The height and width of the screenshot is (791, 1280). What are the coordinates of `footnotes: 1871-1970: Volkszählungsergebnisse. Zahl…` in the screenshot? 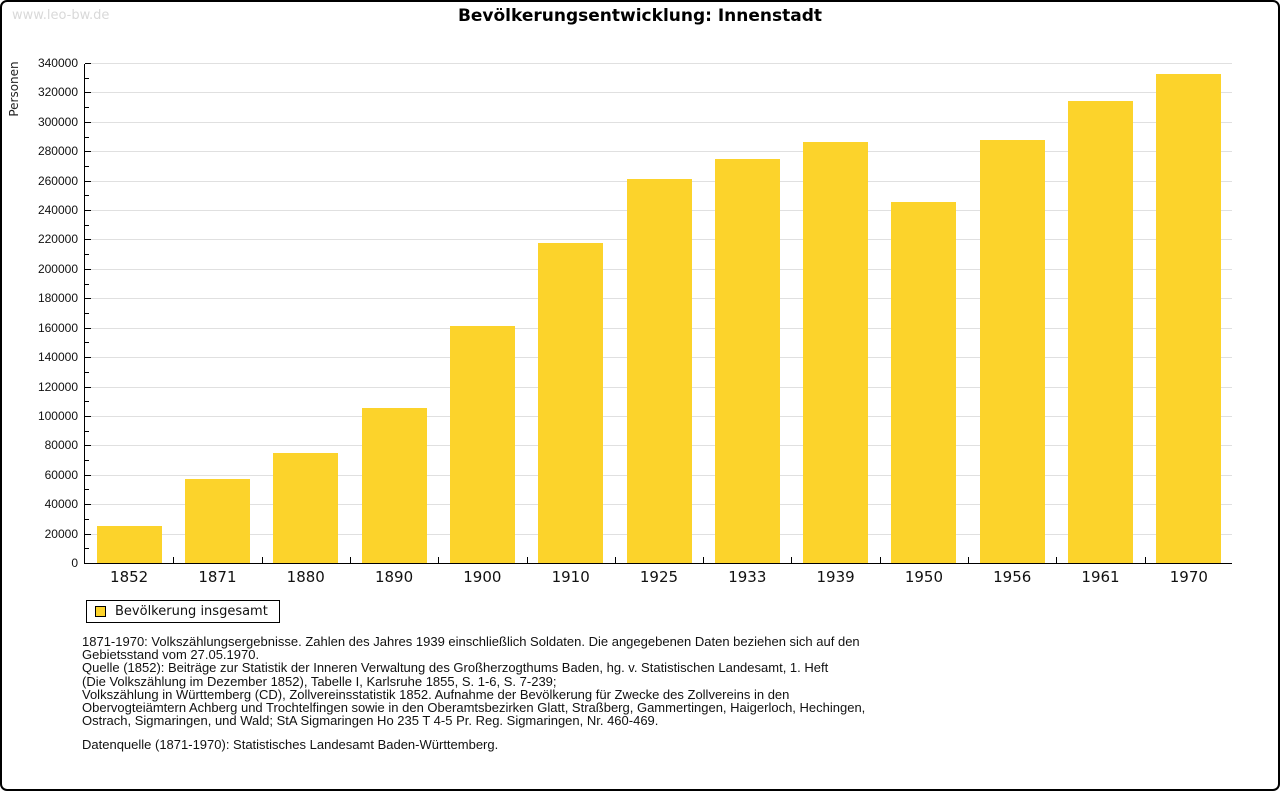 It's located at (647, 681).